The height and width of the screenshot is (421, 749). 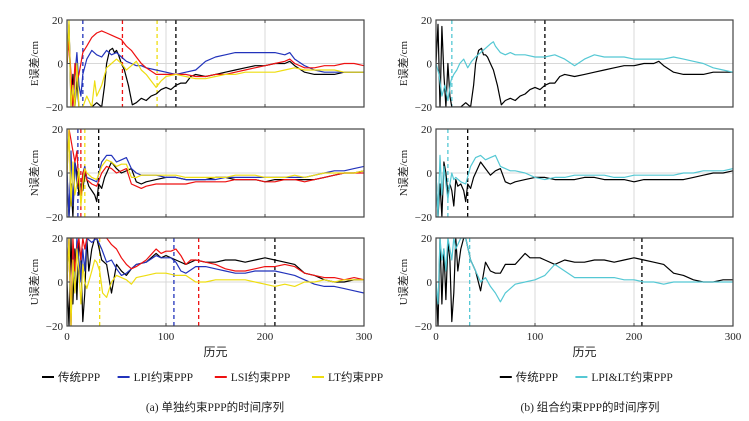 I want to click on legend-item: LSI约束PPP, so click(x=252, y=377).